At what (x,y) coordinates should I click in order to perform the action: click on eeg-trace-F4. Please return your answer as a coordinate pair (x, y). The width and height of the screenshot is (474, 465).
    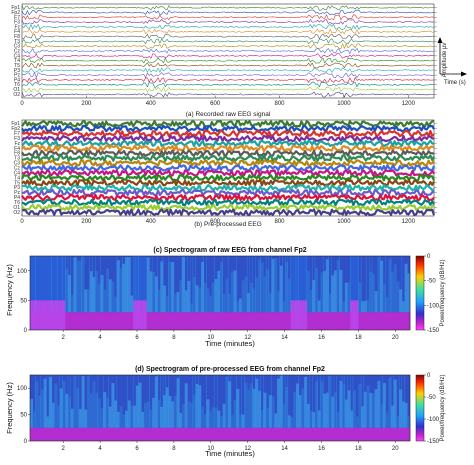
    Looking at the image, I should click on (228, 148).